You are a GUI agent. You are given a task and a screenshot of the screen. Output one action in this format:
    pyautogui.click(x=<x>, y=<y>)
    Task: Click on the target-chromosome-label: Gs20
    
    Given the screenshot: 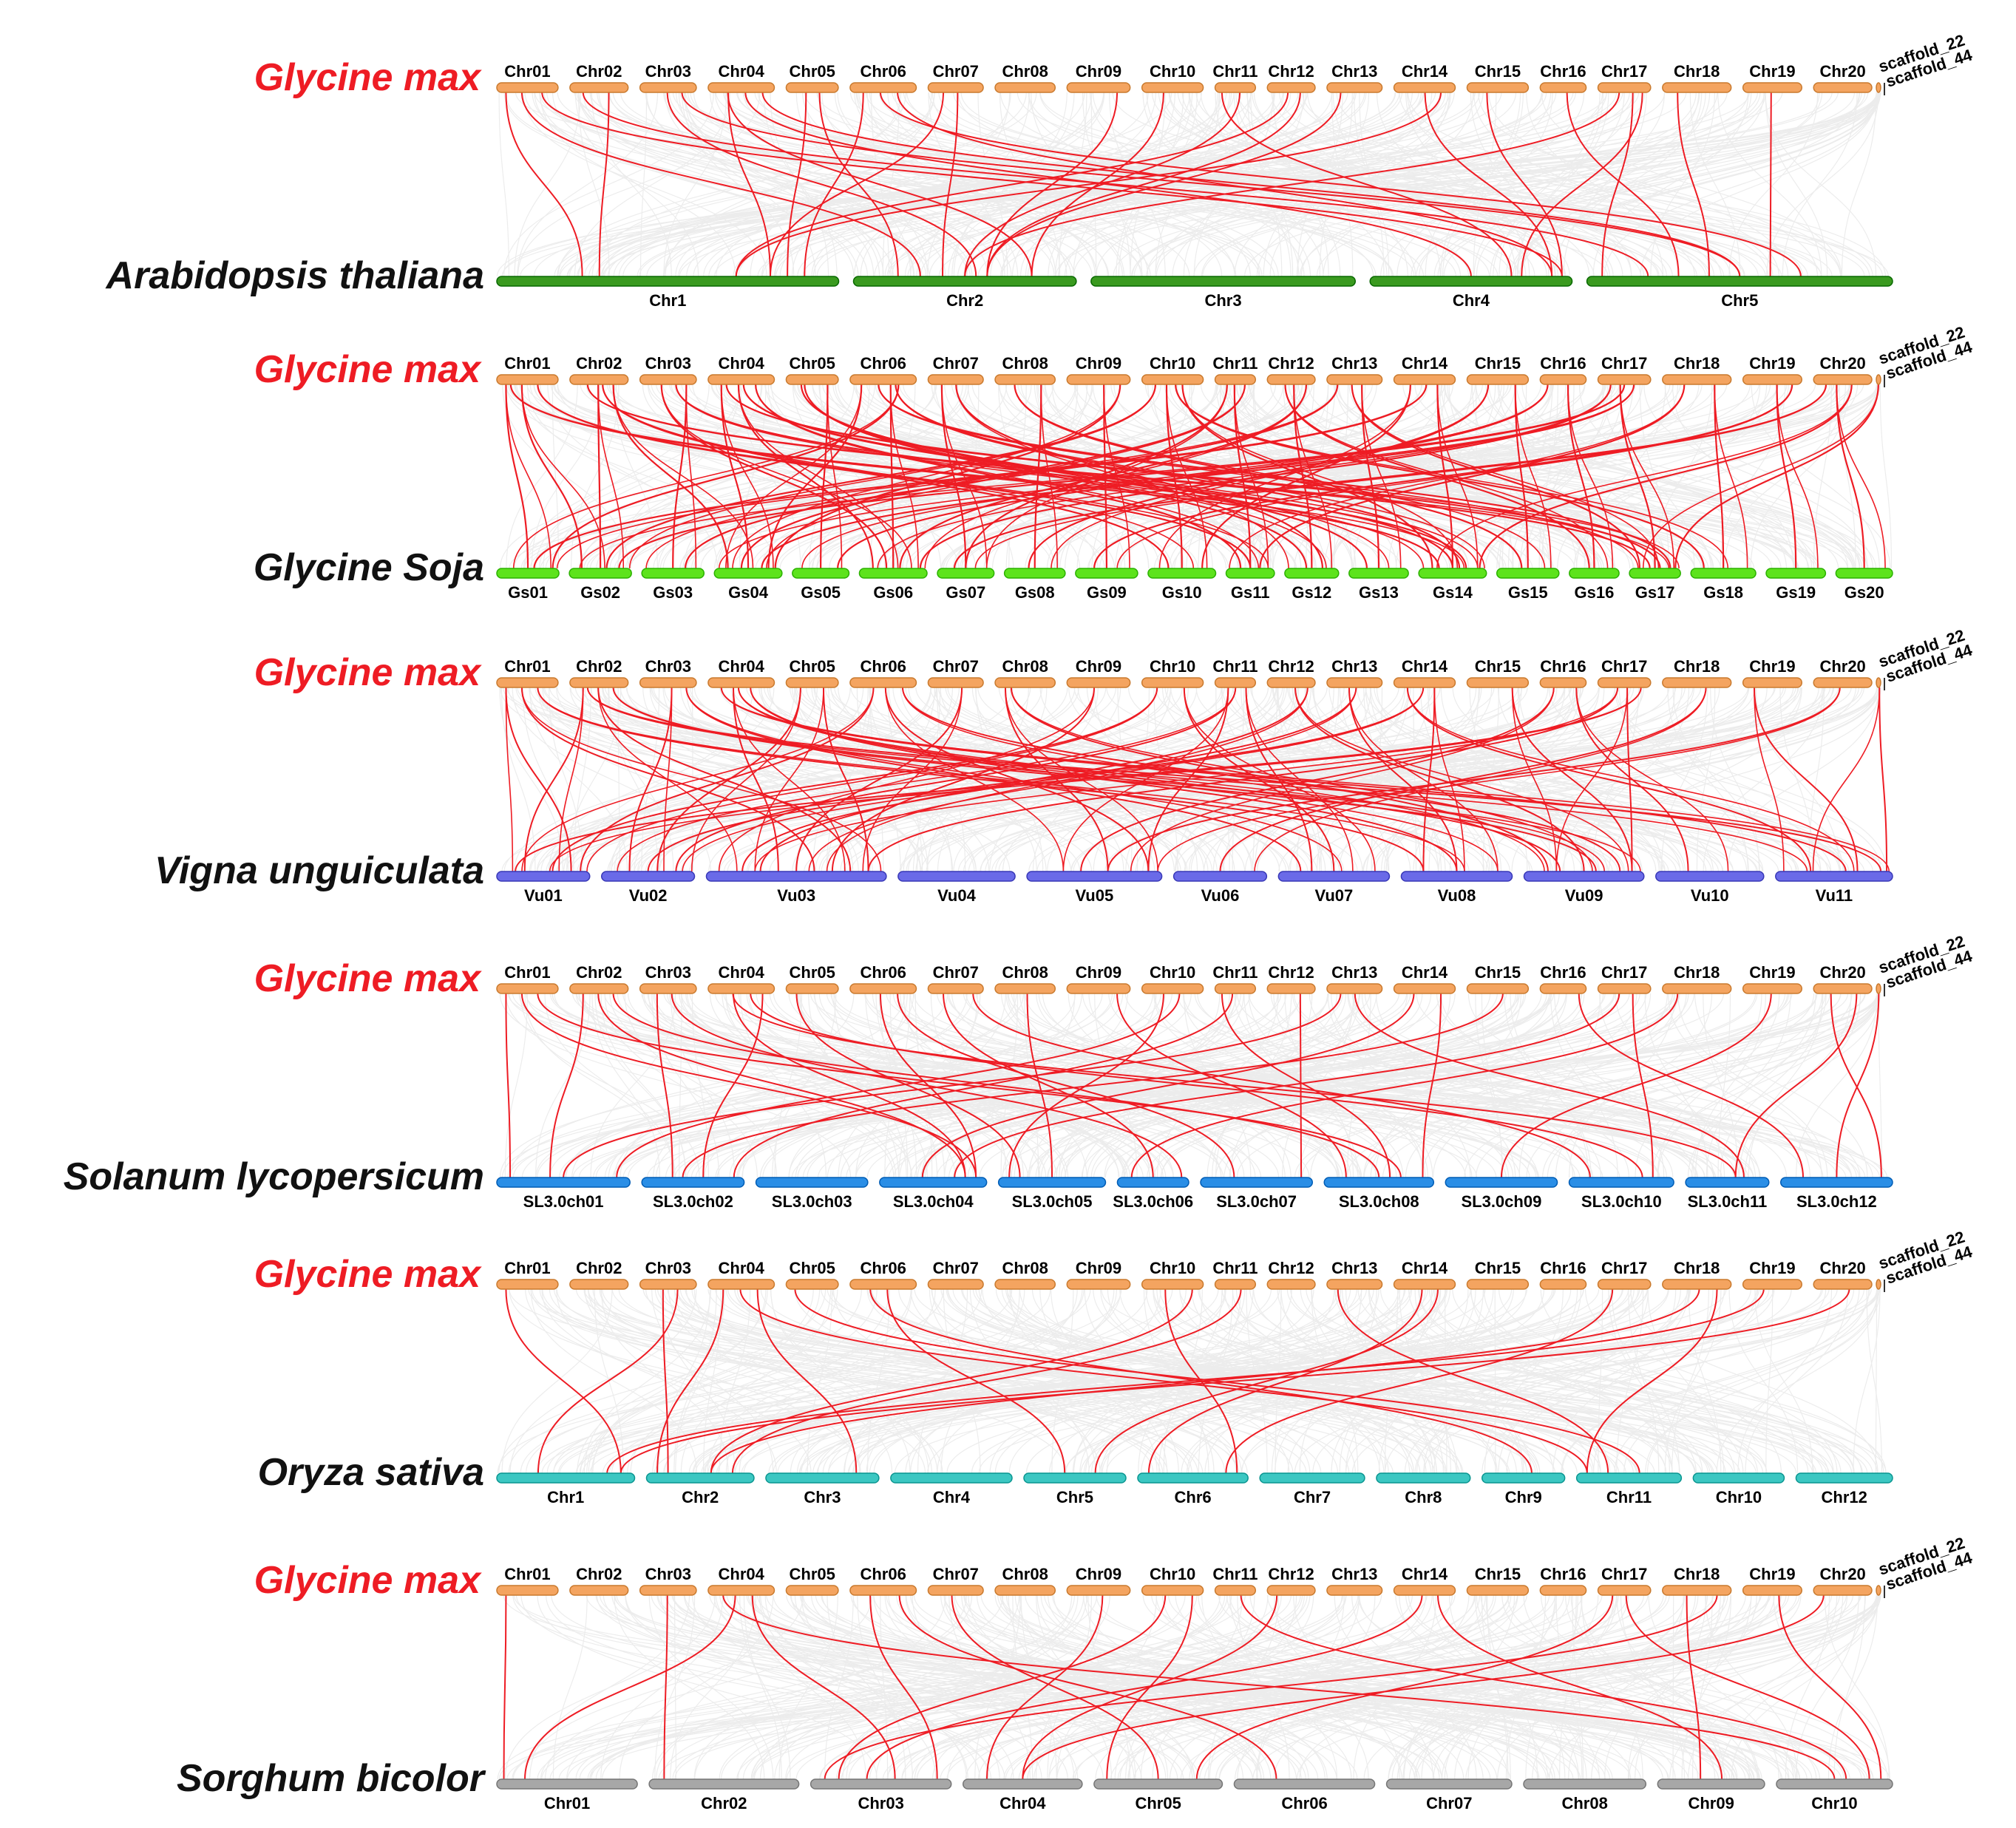 What is the action you would take?
    pyautogui.click(x=1864, y=592)
    